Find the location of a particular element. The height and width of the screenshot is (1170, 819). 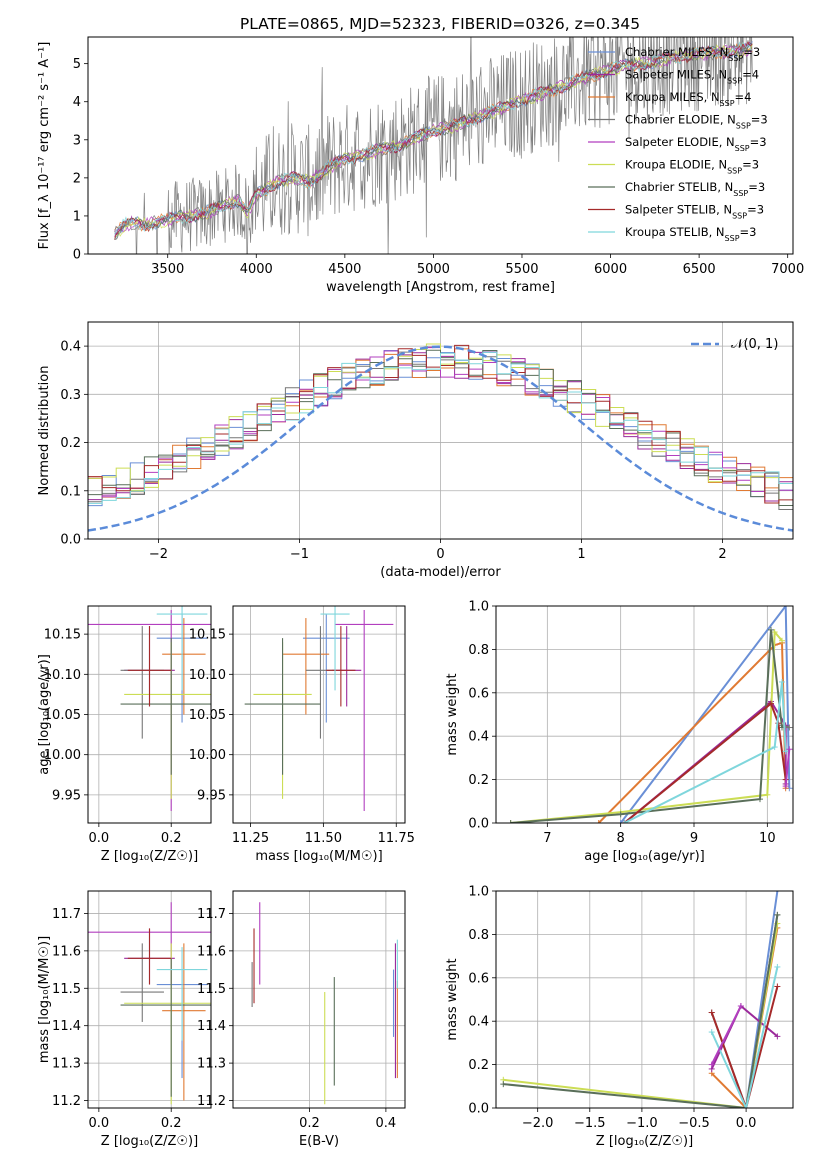

y-tick-label: 0.0 is located at coordinates (70, 540).